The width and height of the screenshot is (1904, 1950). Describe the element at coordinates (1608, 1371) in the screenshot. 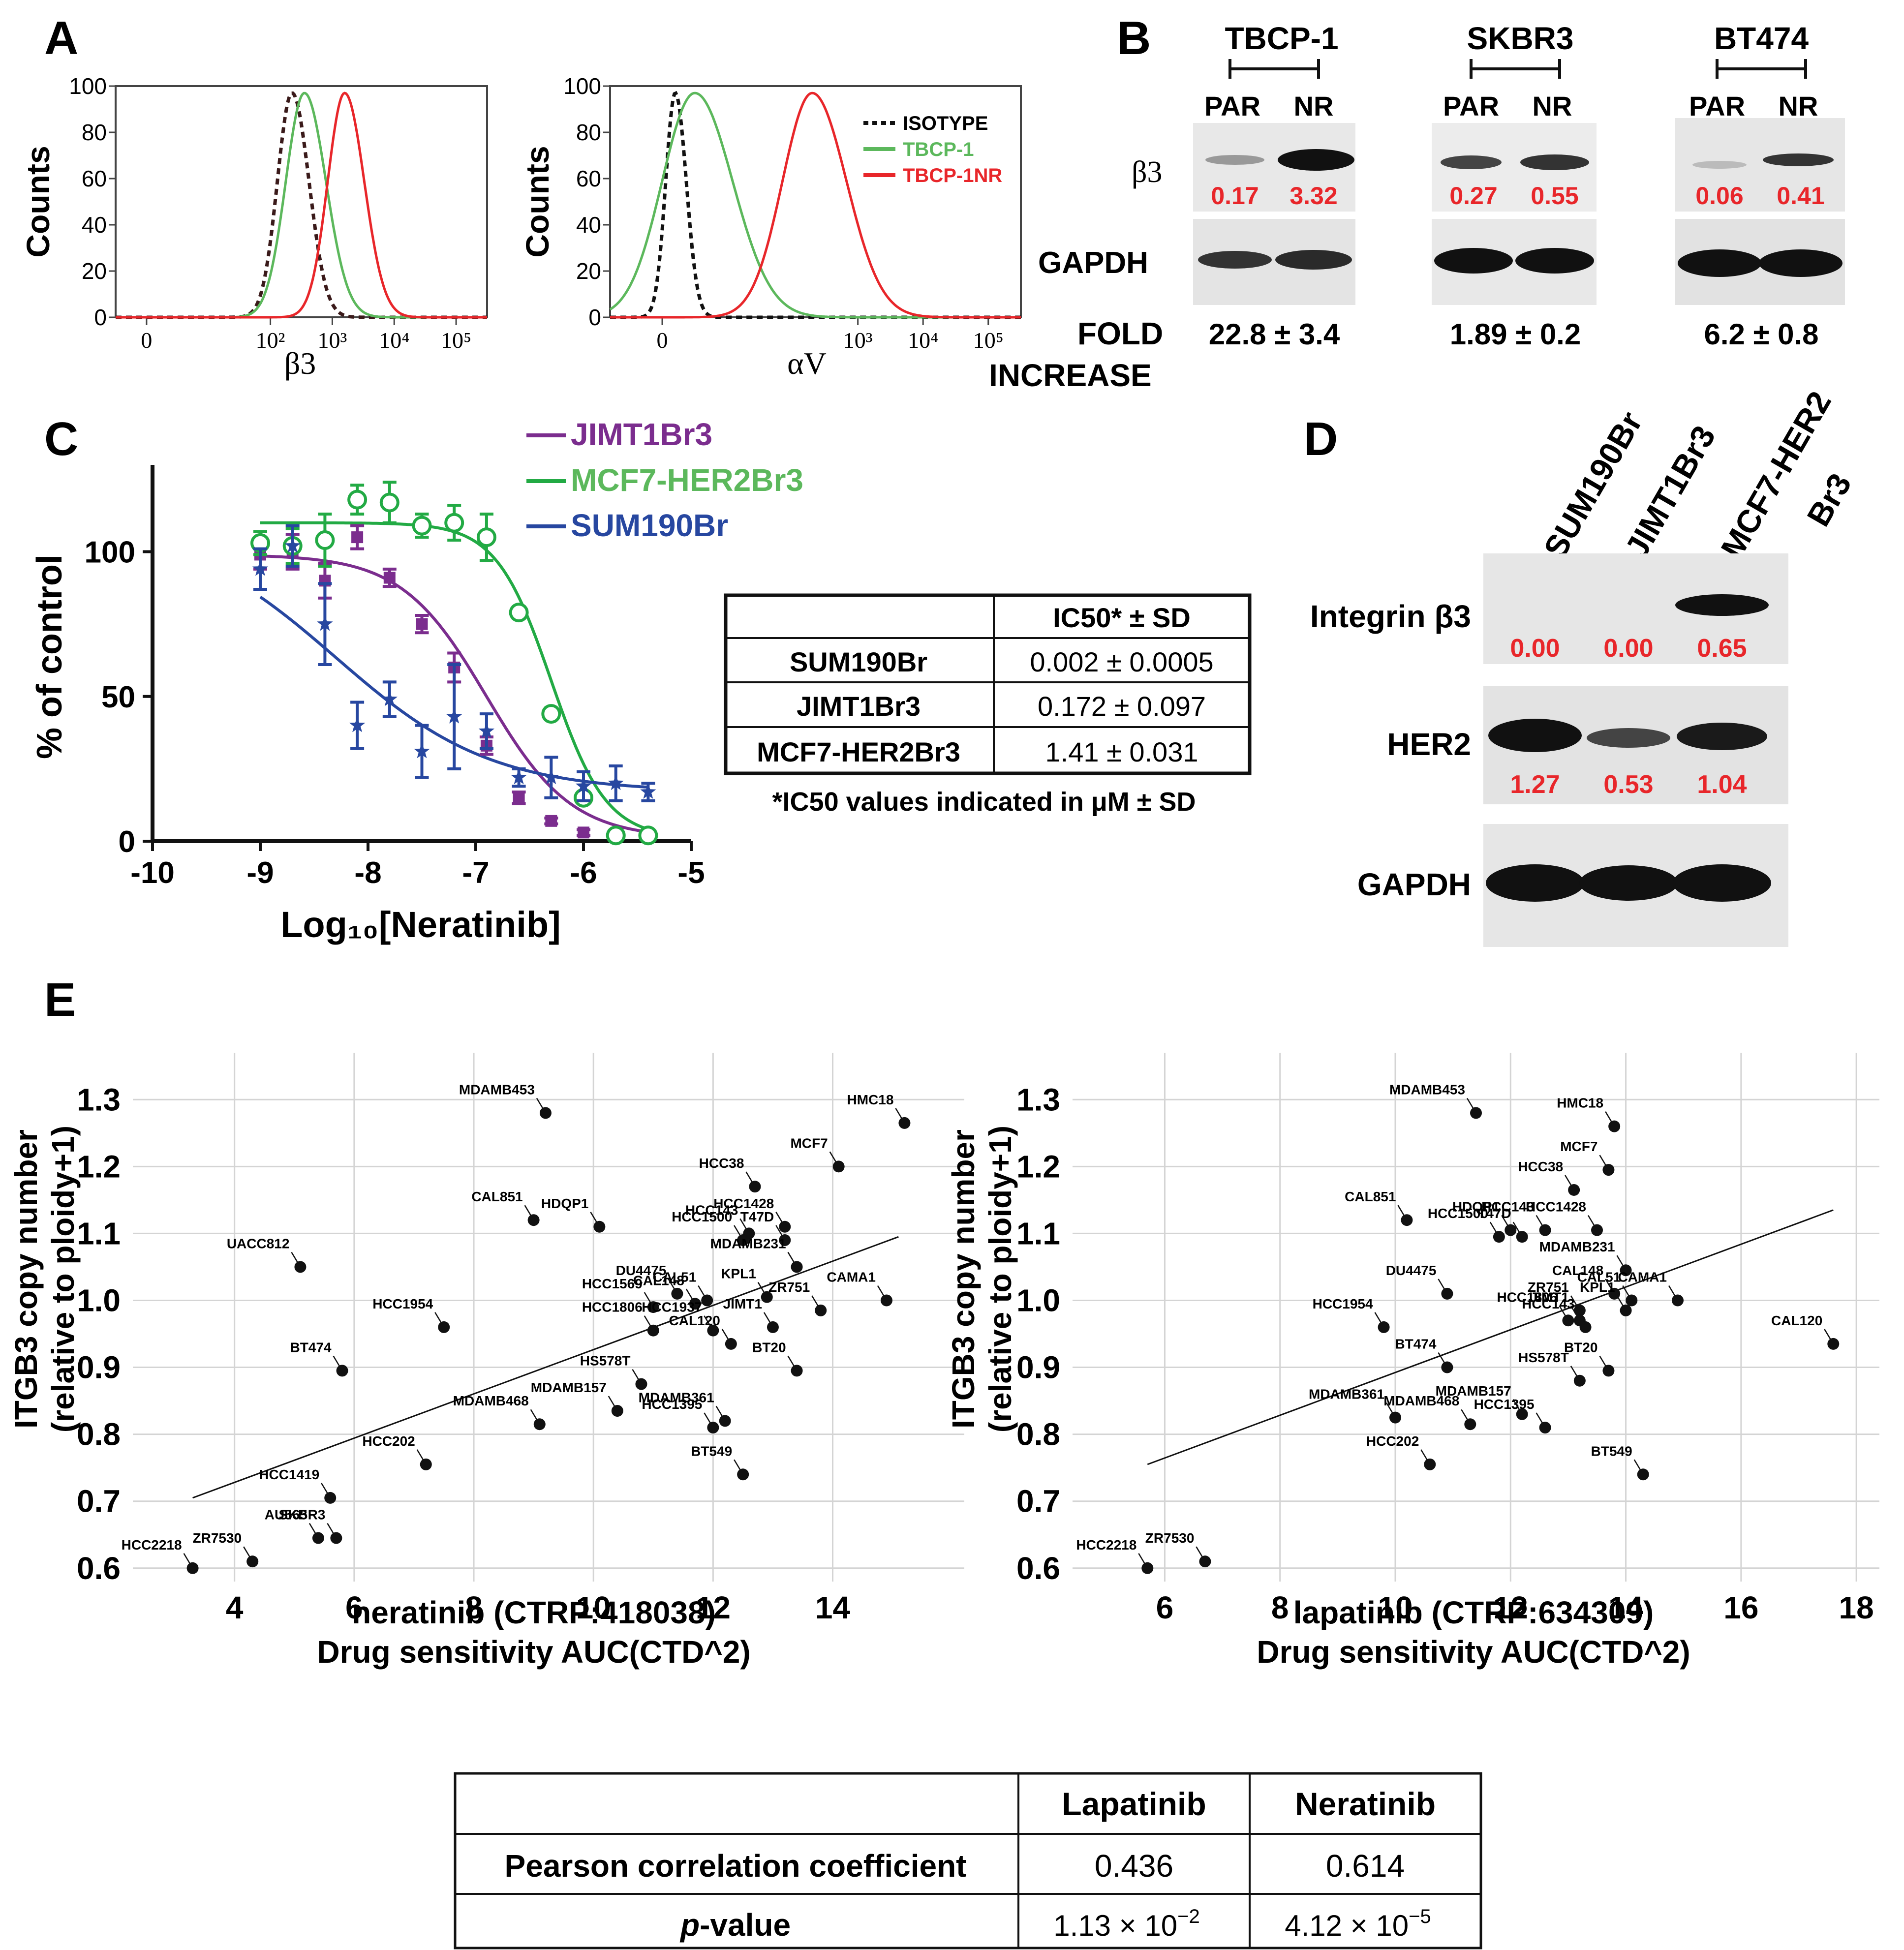

I see `point-bt20` at that location.